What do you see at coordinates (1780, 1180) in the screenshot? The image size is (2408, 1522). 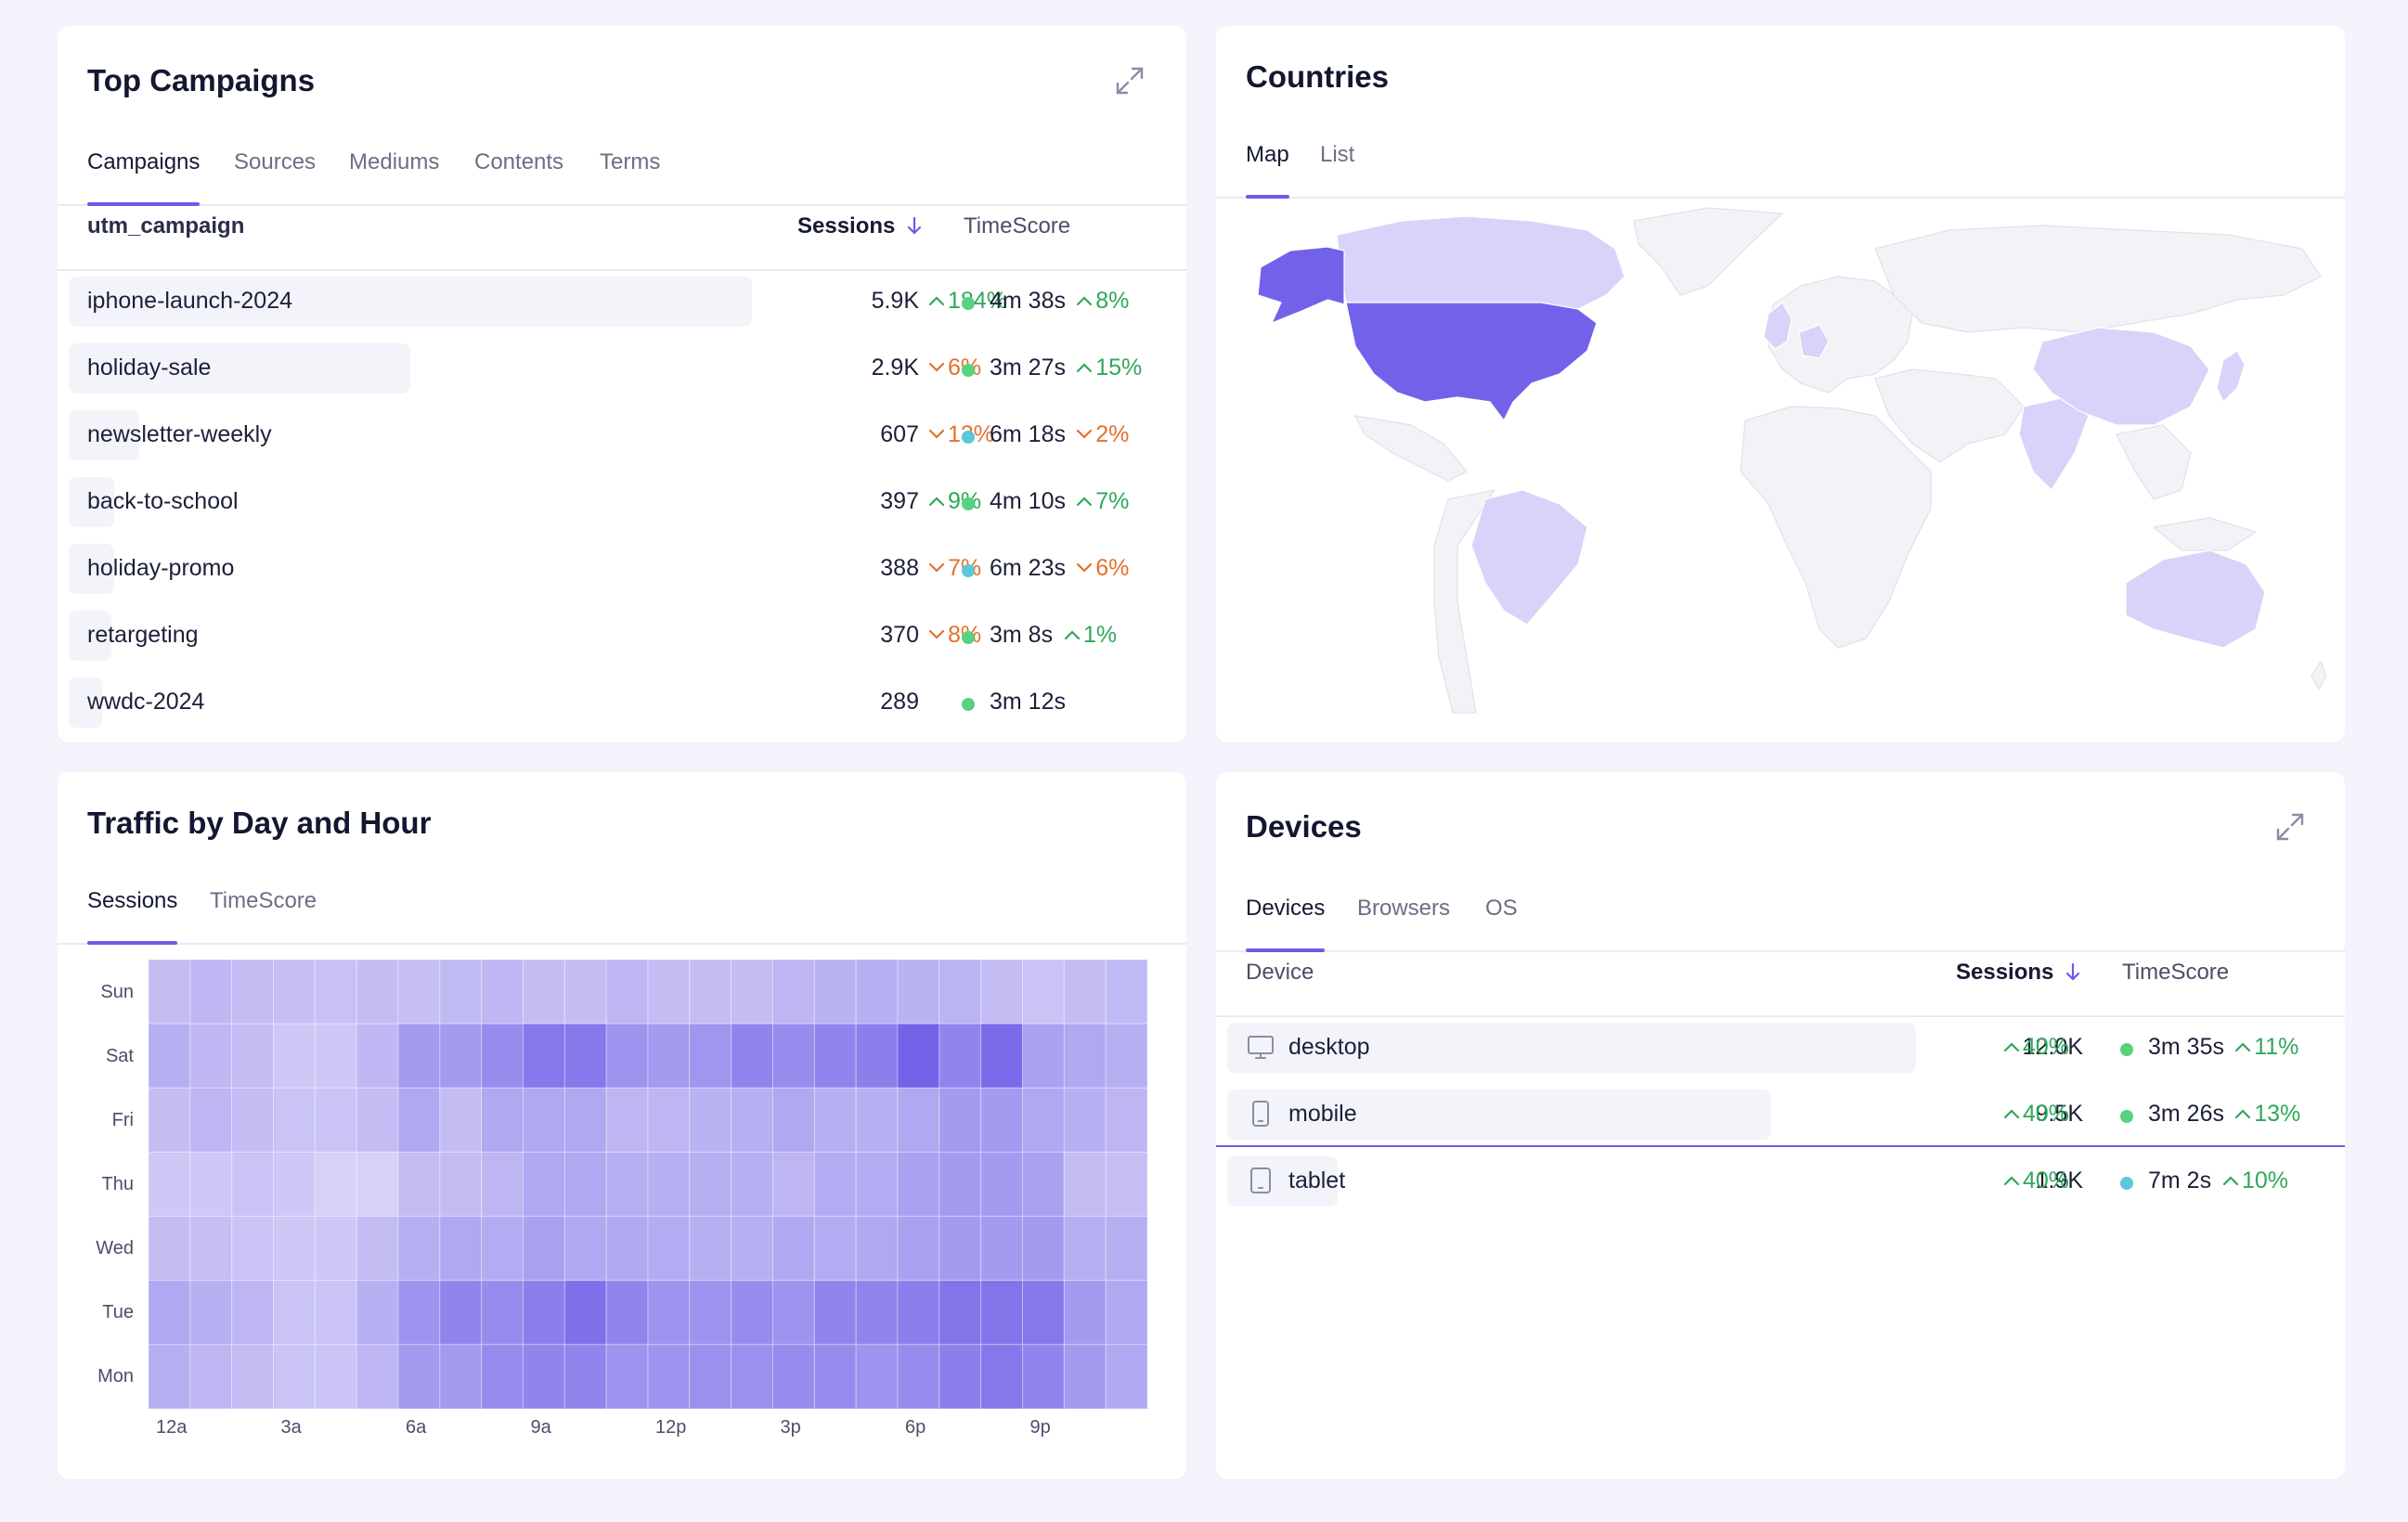 I see `device-row: tablet 1.9K 40% 7m 2s 10%` at bounding box center [1780, 1180].